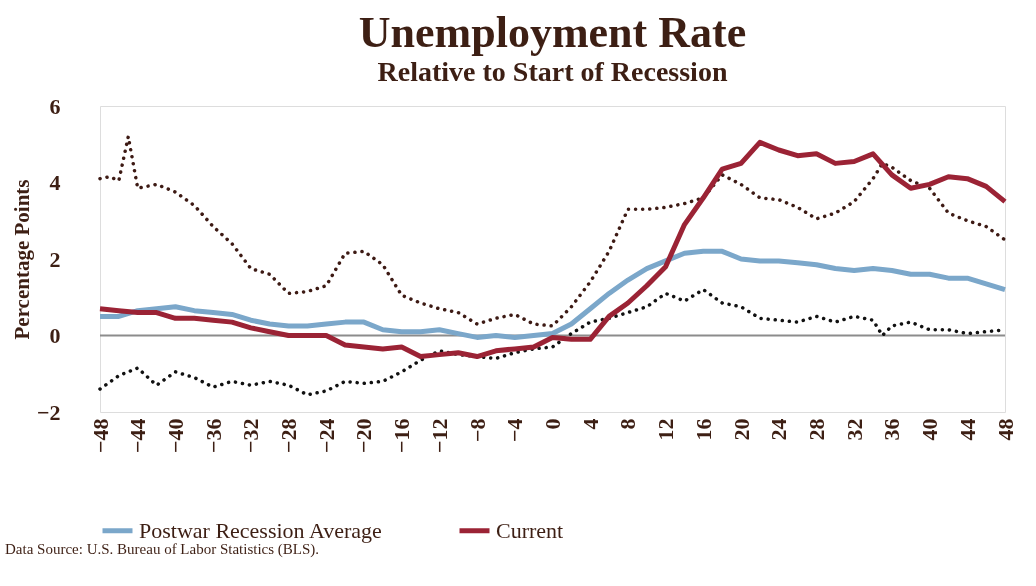 This screenshot has width=1036, height=586. Describe the element at coordinates (260, 530) in the screenshot. I see `legend-label: Postwar Recession Average` at that location.